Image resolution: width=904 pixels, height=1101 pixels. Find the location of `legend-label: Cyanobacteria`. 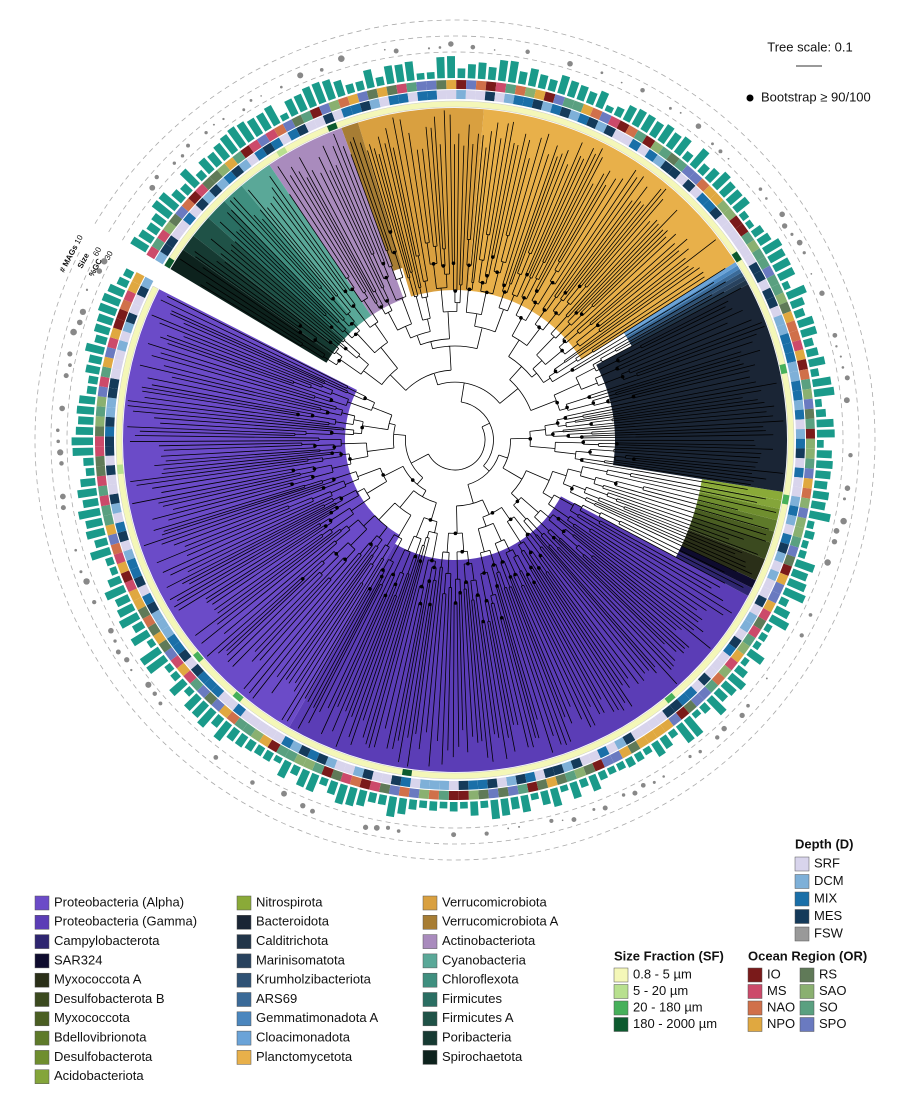

legend-label: Cyanobacteria is located at coordinates (484, 959).